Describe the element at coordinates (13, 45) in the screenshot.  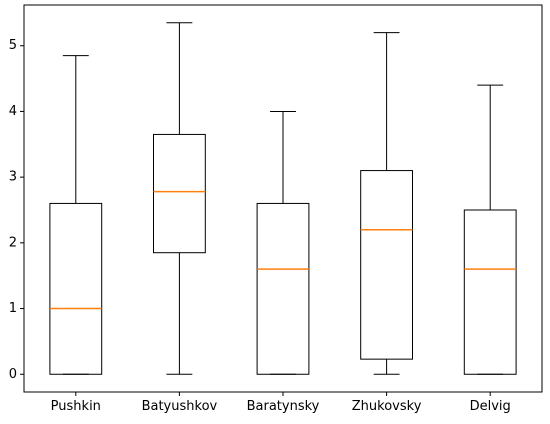
I see `y-tick-label: 5` at that location.